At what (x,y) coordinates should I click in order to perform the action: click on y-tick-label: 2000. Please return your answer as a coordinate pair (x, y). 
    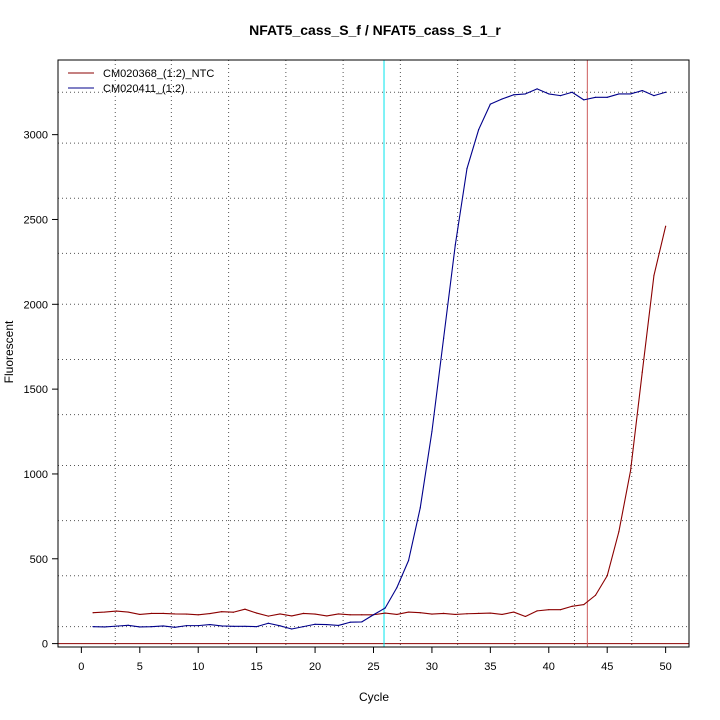
    Looking at the image, I should click on (36, 305).